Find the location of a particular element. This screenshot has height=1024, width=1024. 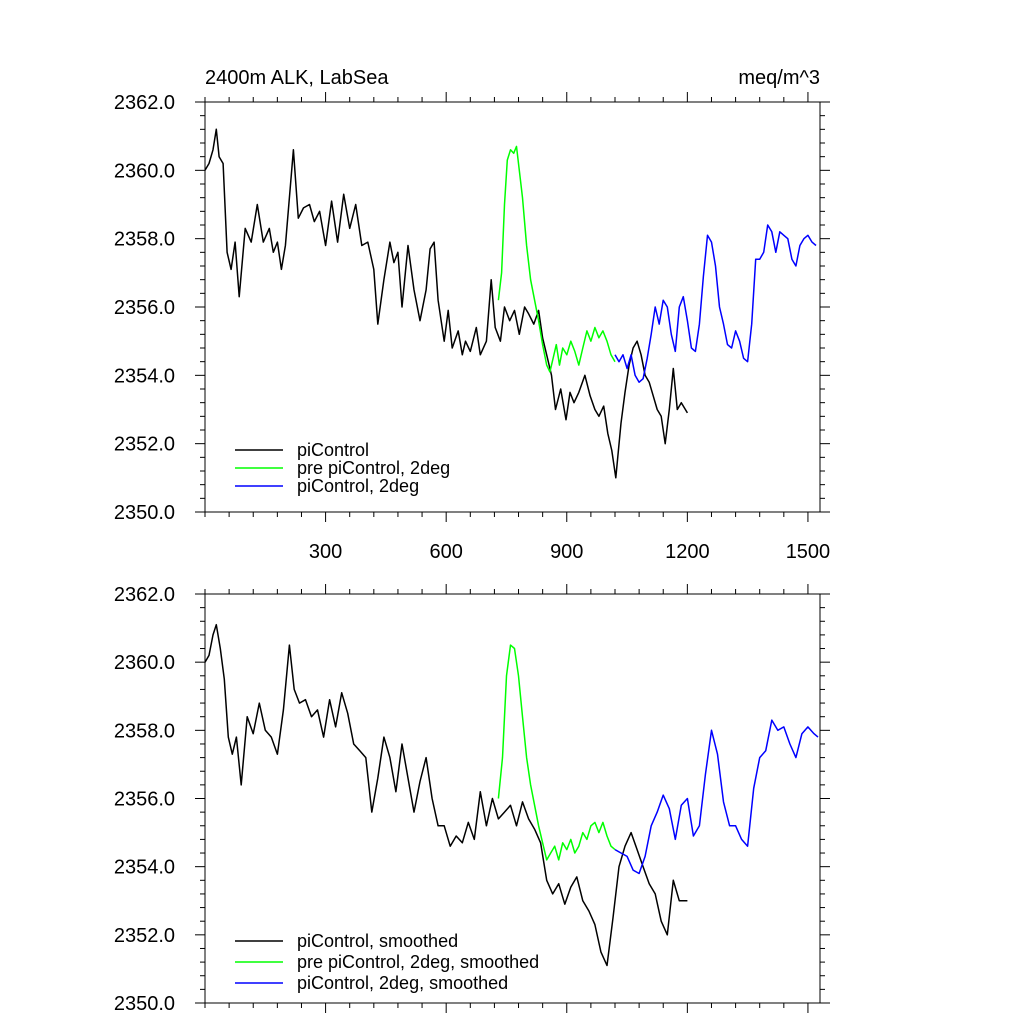

x-tick-label: 600 is located at coordinates (445, 552).